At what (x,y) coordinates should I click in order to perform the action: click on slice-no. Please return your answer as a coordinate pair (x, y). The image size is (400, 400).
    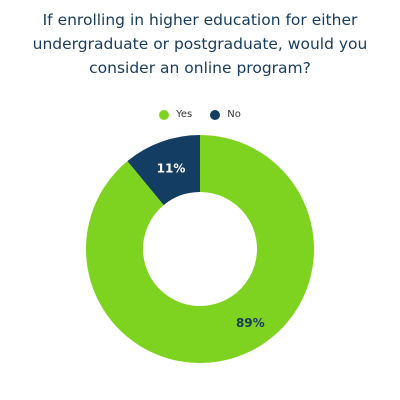
    Looking at the image, I should click on (163, 170).